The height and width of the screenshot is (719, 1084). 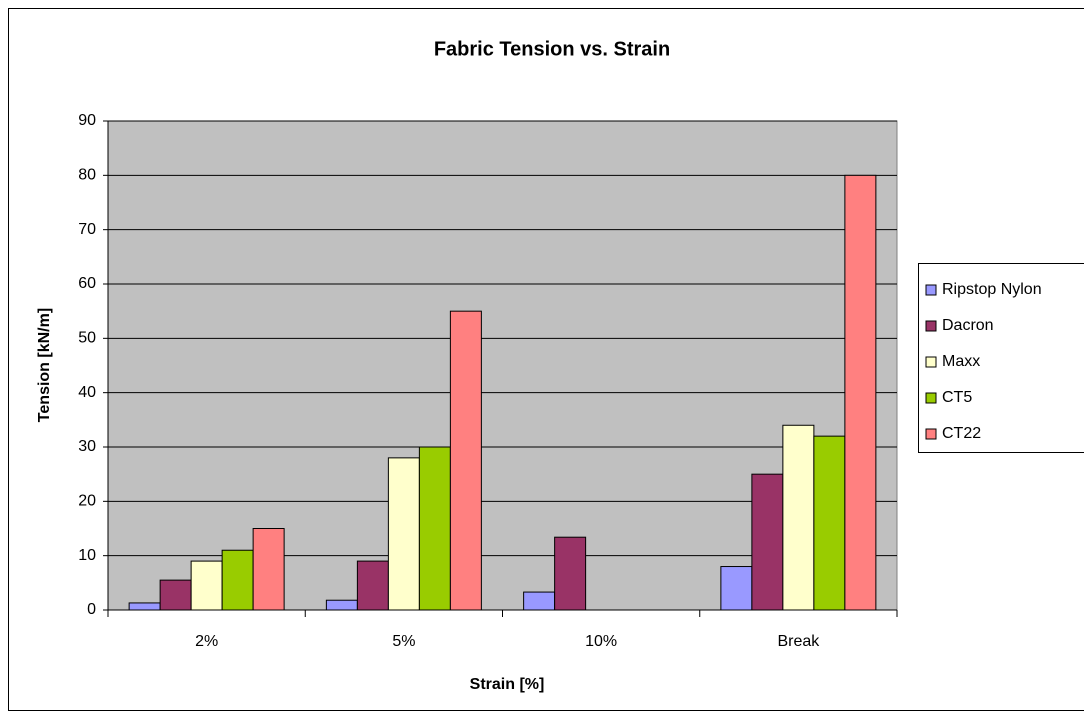 What do you see at coordinates (87, 446) in the screenshot?
I see `y-tick-label: 30` at bounding box center [87, 446].